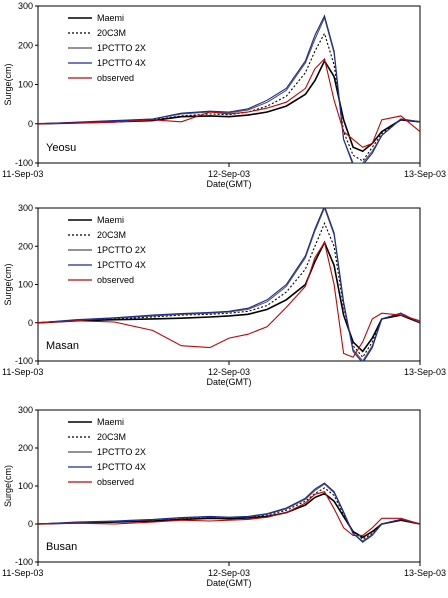 The width and height of the screenshot is (448, 598). Describe the element at coordinates (61, 148) in the screenshot. I see `station-label: Yeosu` at that location.